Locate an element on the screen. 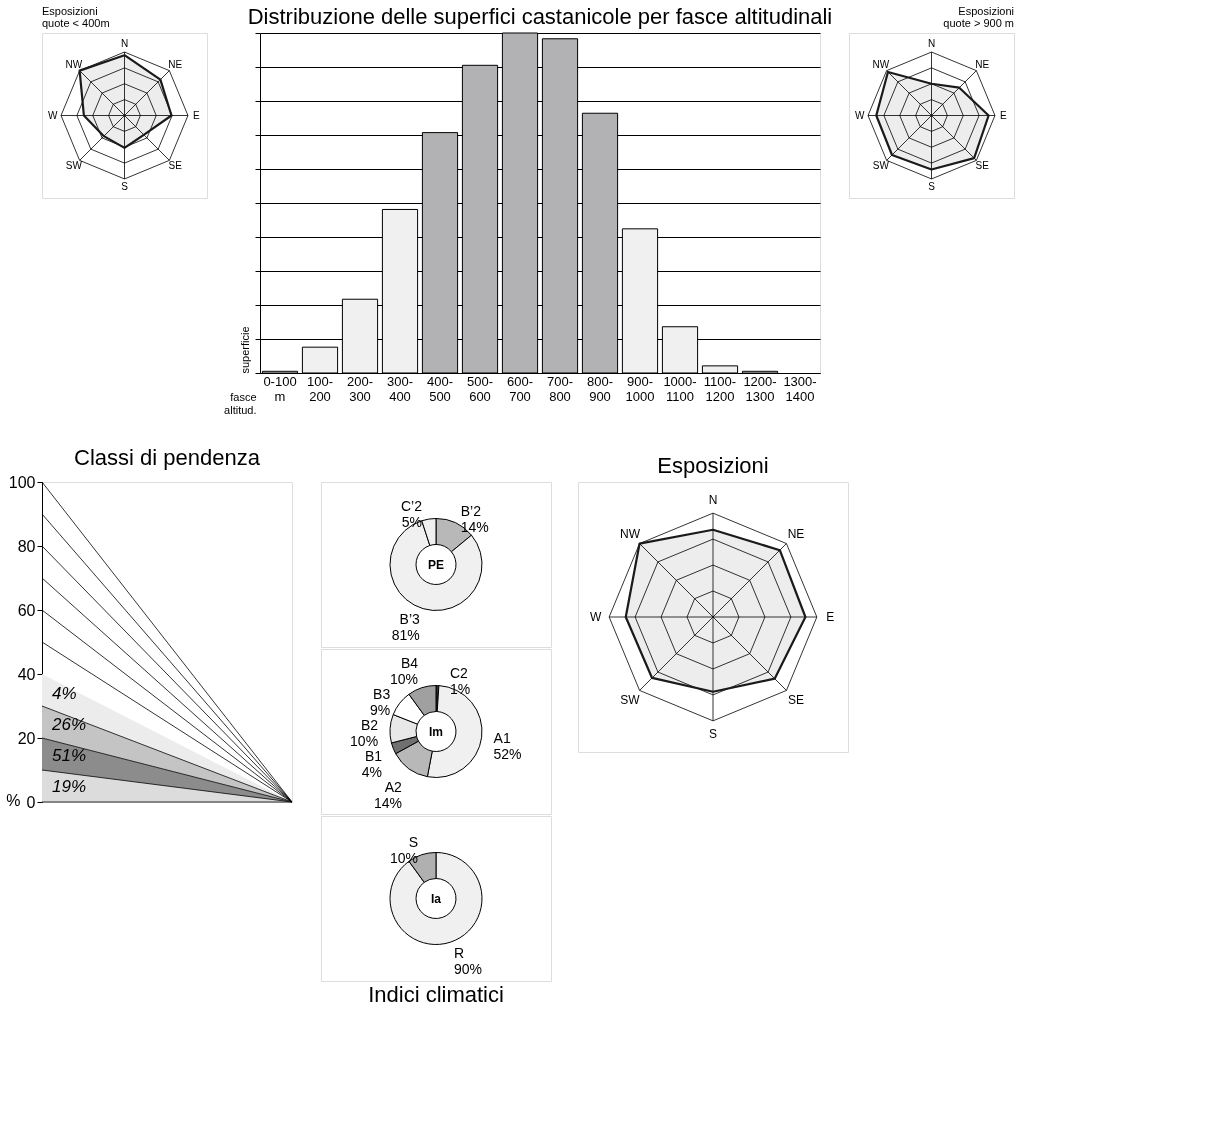 Image resolution: width=1208 pixels, height=1126 pixels. slice-label: A2 is located at coordinates (393, 787).